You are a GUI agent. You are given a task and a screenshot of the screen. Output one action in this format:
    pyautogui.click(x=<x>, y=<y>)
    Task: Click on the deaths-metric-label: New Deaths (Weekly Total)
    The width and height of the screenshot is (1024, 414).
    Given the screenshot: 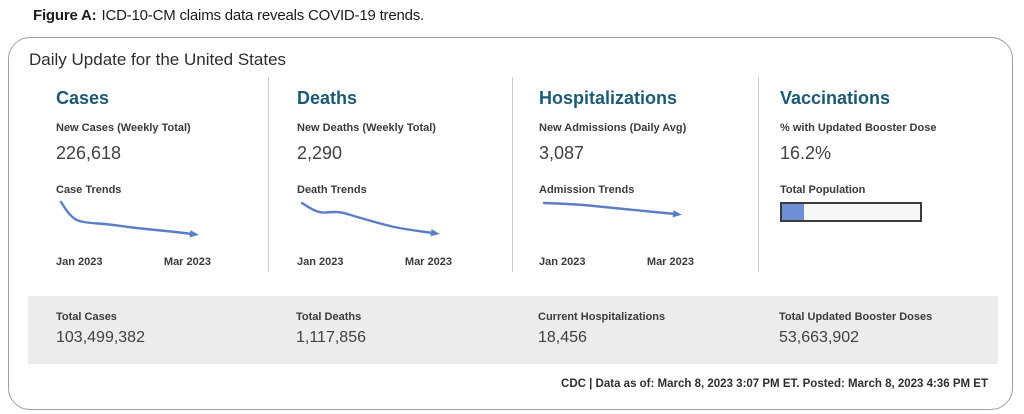 What is the action you would take?
    pyautogui.click(x=366, y=127)
    